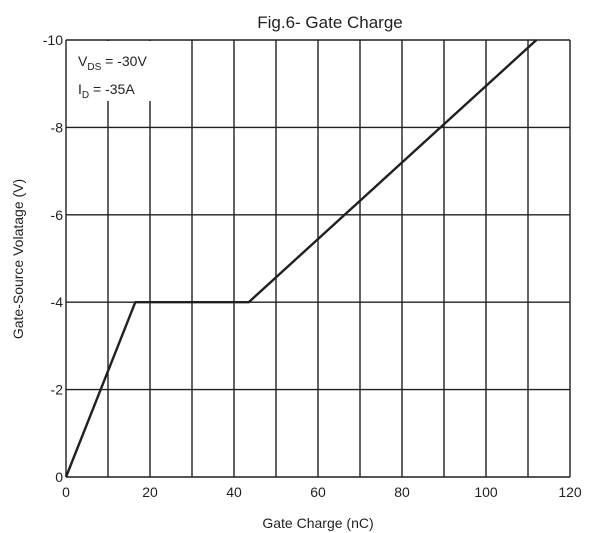 The width and height of the screenshot is (592, 533). I want to click on annotation-background, so click(123, 71).